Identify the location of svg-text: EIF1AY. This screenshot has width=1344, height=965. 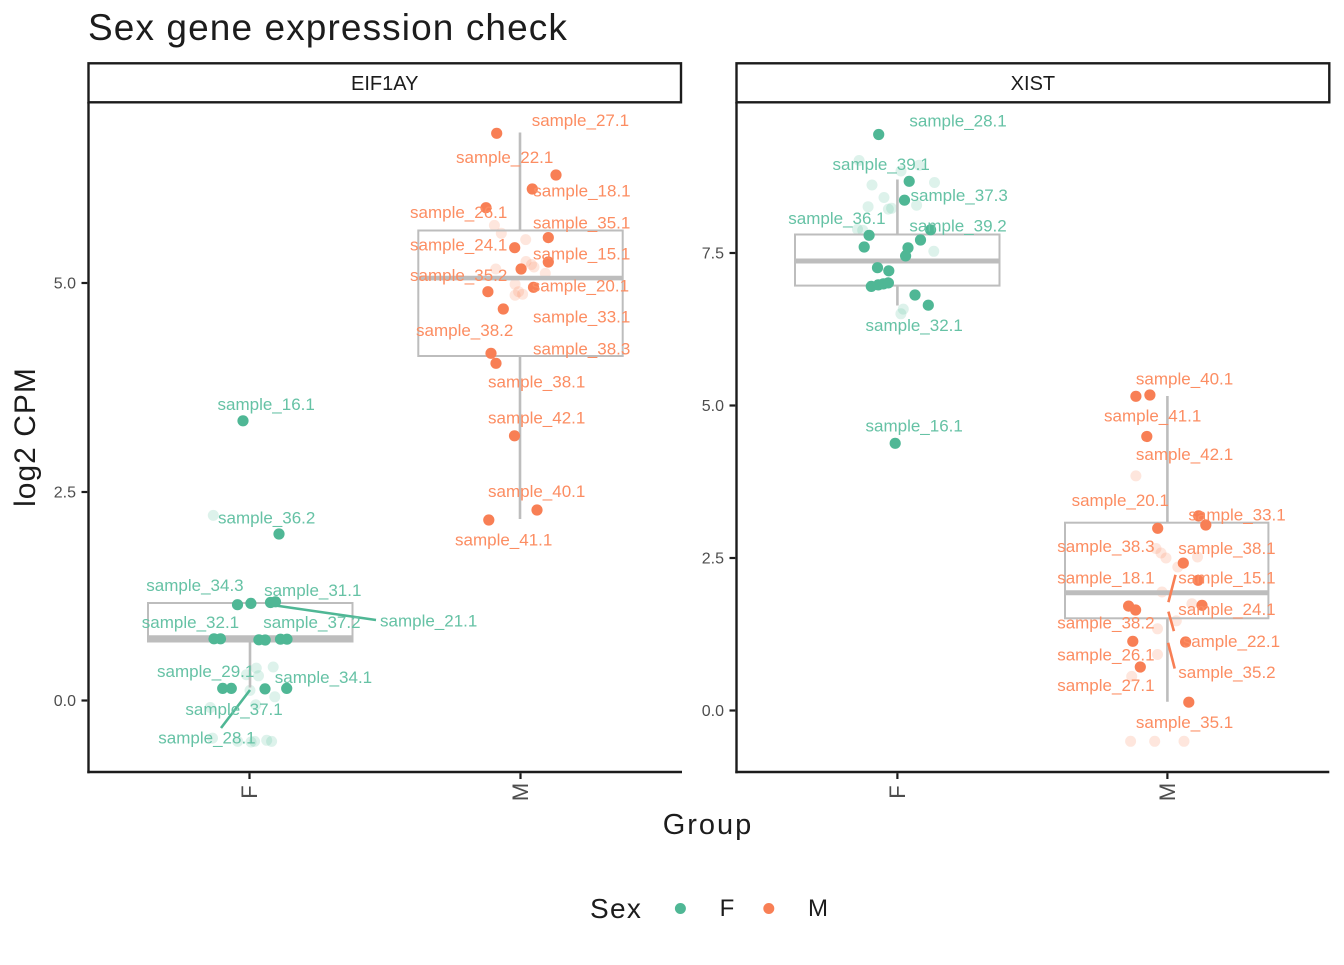
(384, 84).